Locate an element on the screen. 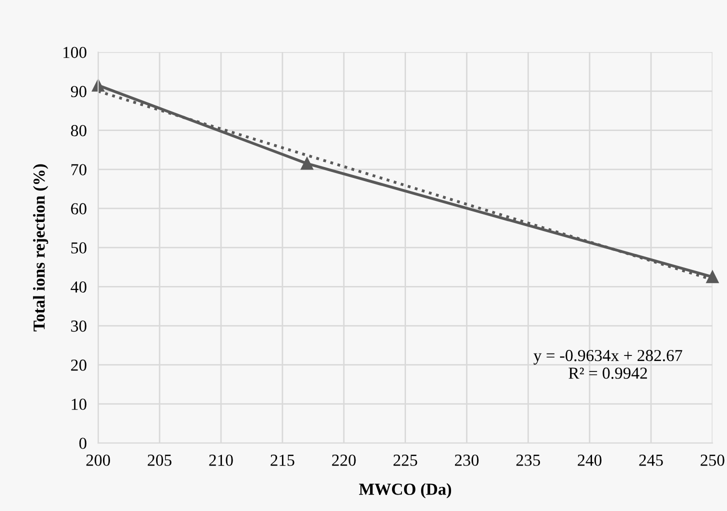  x-tick-label: 240 is located at coordinates (590, 460).